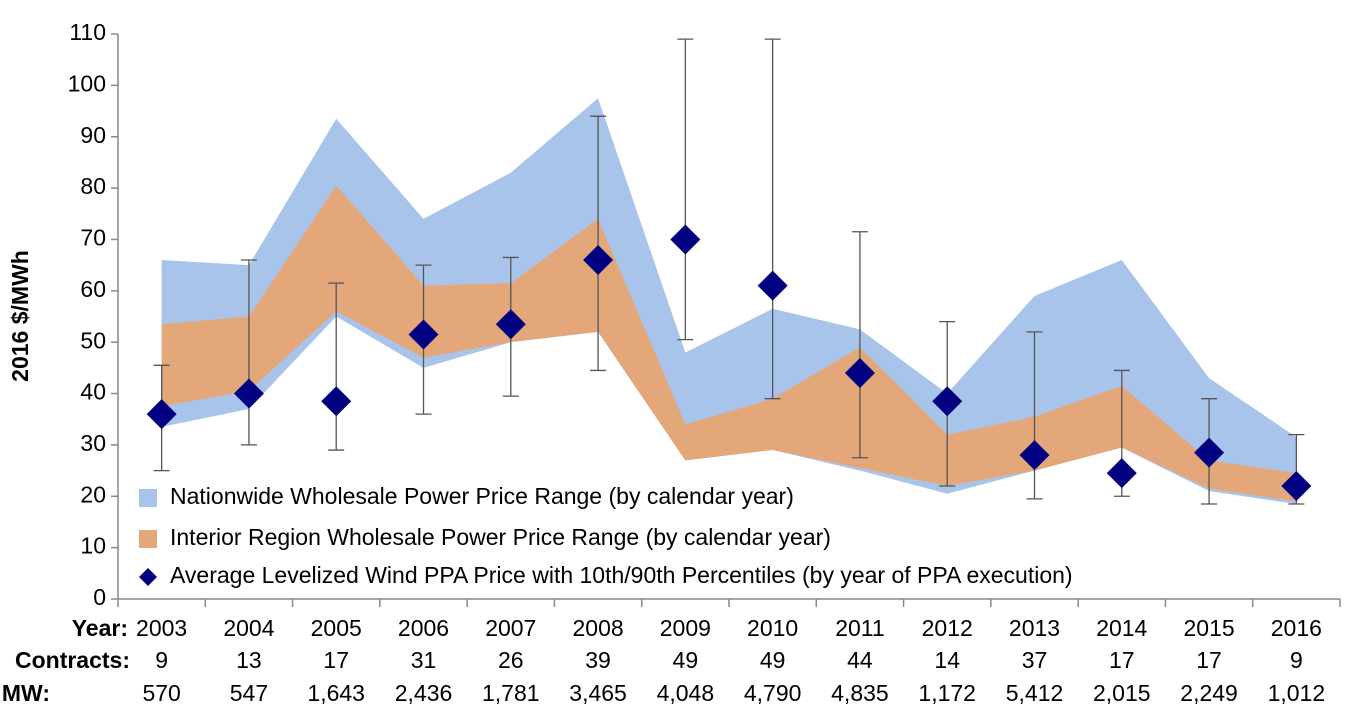  Describe the element at coordinates (161, 693) in the screenshot. I see `row-value: 570` at that location.